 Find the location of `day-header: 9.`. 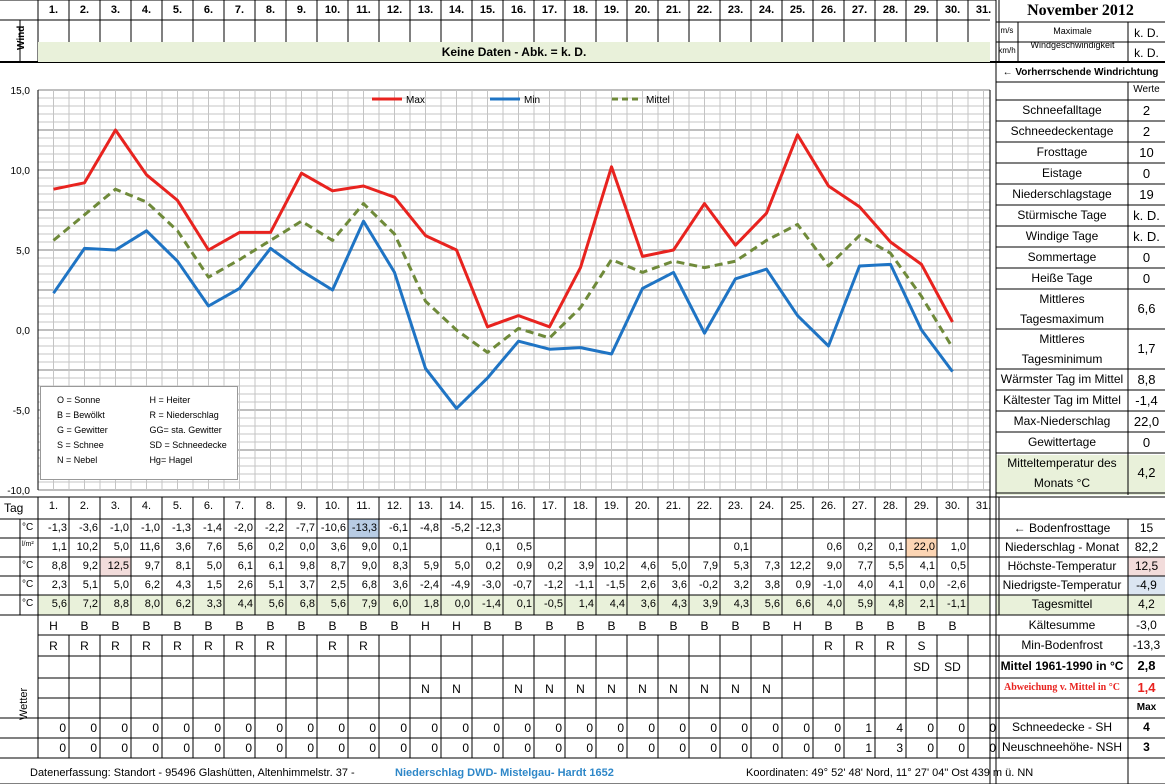

day-header: 9. is located at coordinates (301, 10).